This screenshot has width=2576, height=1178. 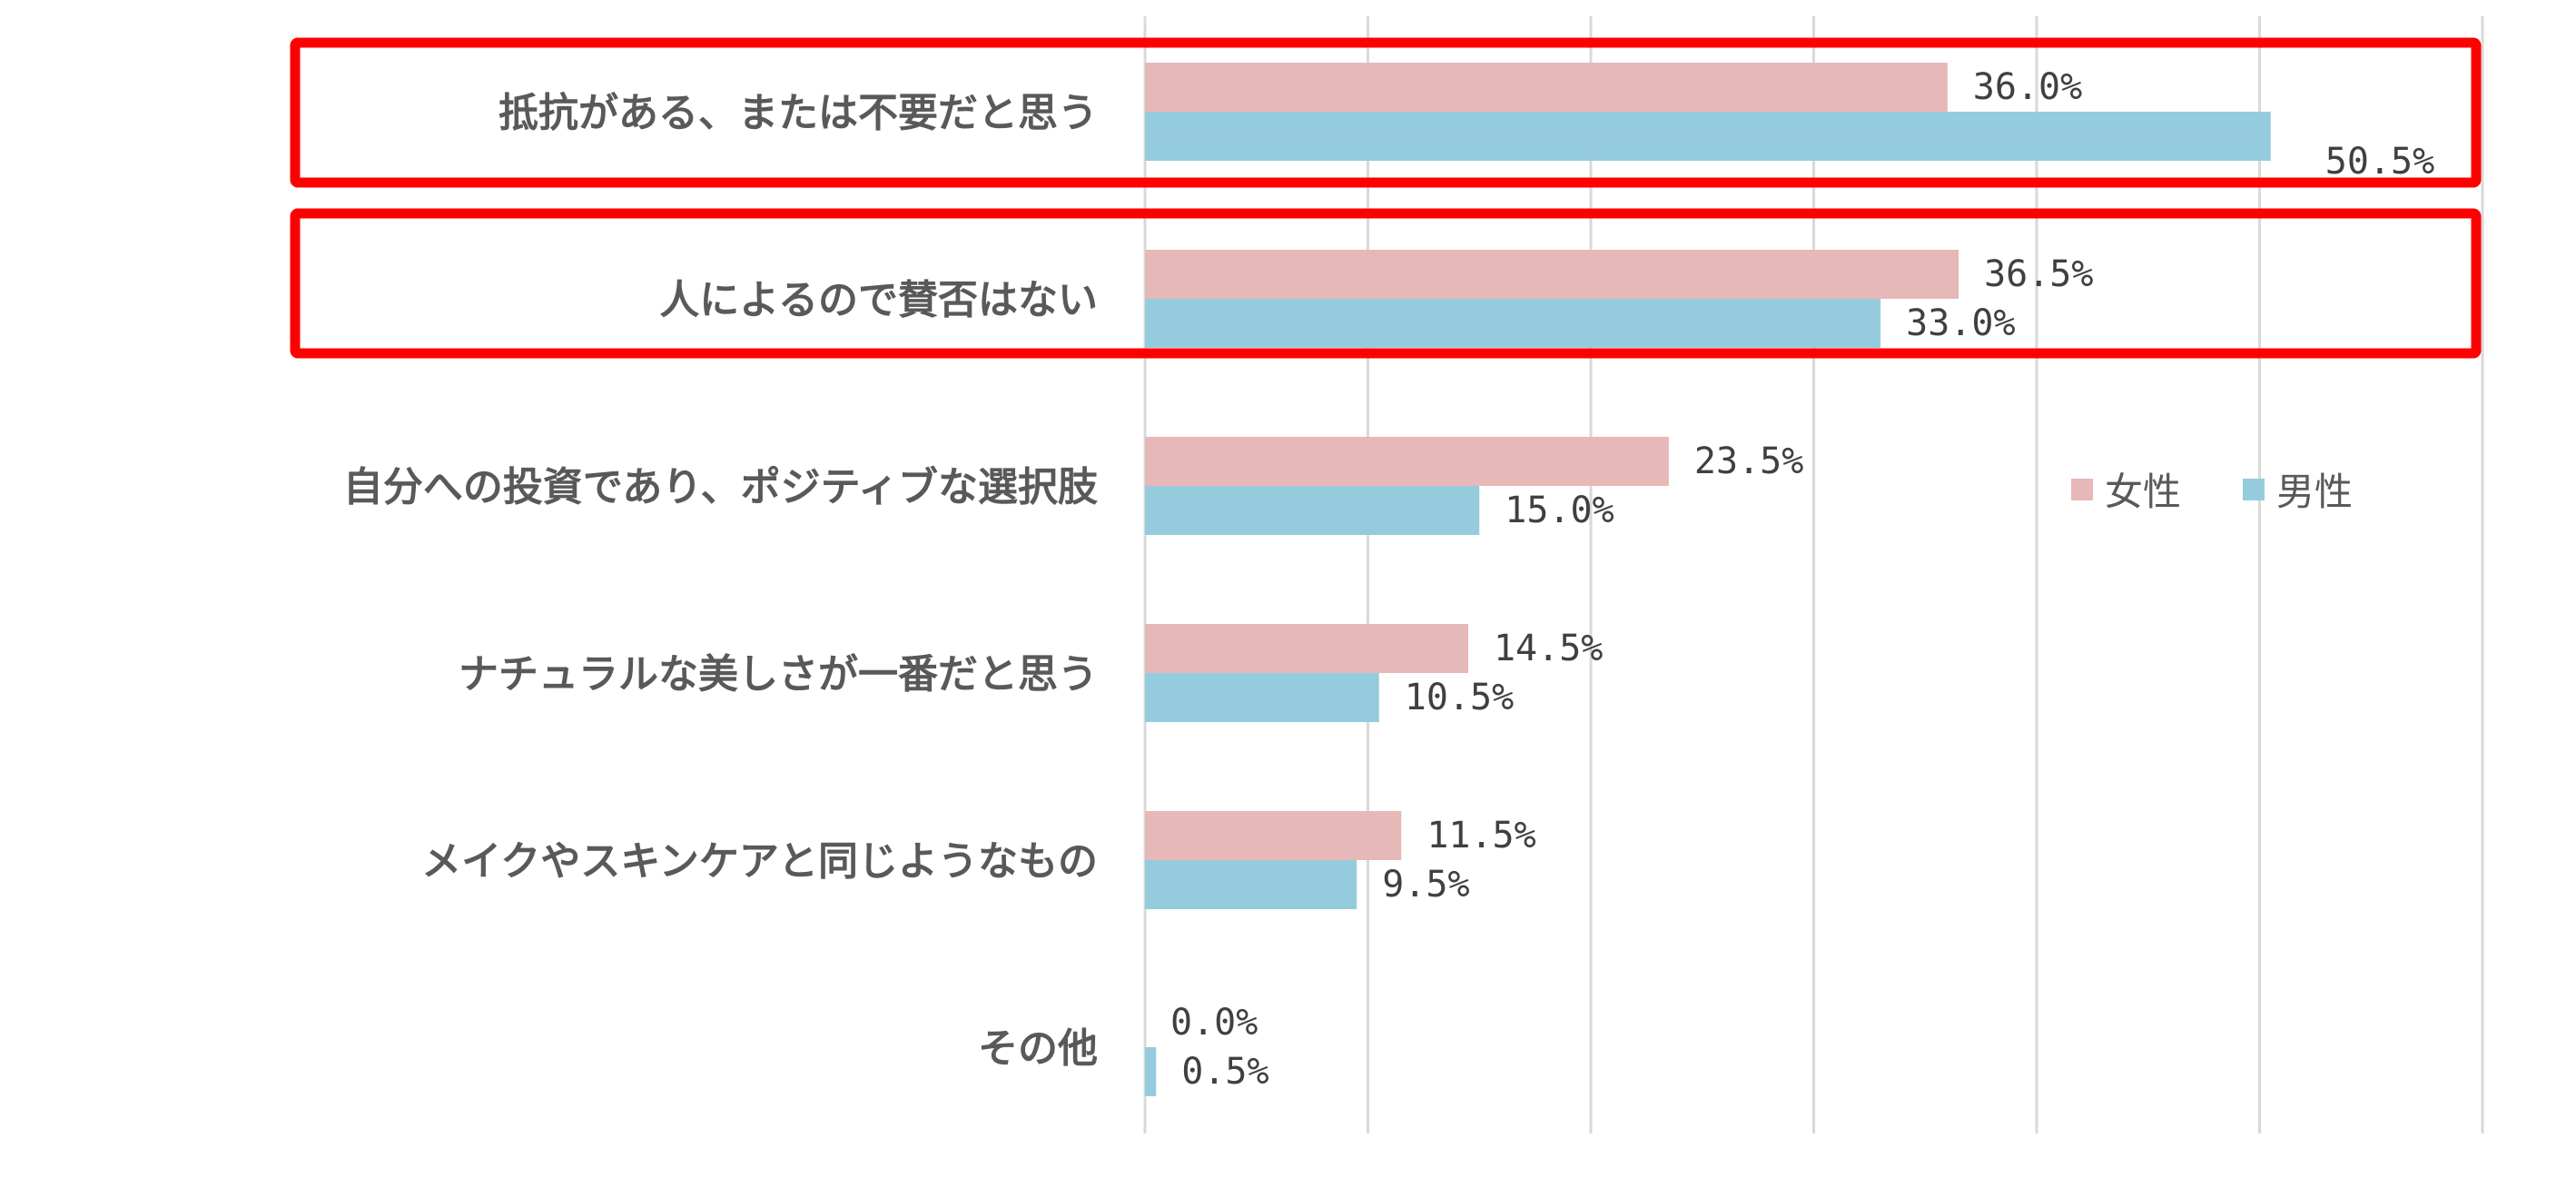 What do you see at coordinates (2143, 492) in the screenshot?
I see `legend-label-female: 女性` at bounding box center [2143, 492].